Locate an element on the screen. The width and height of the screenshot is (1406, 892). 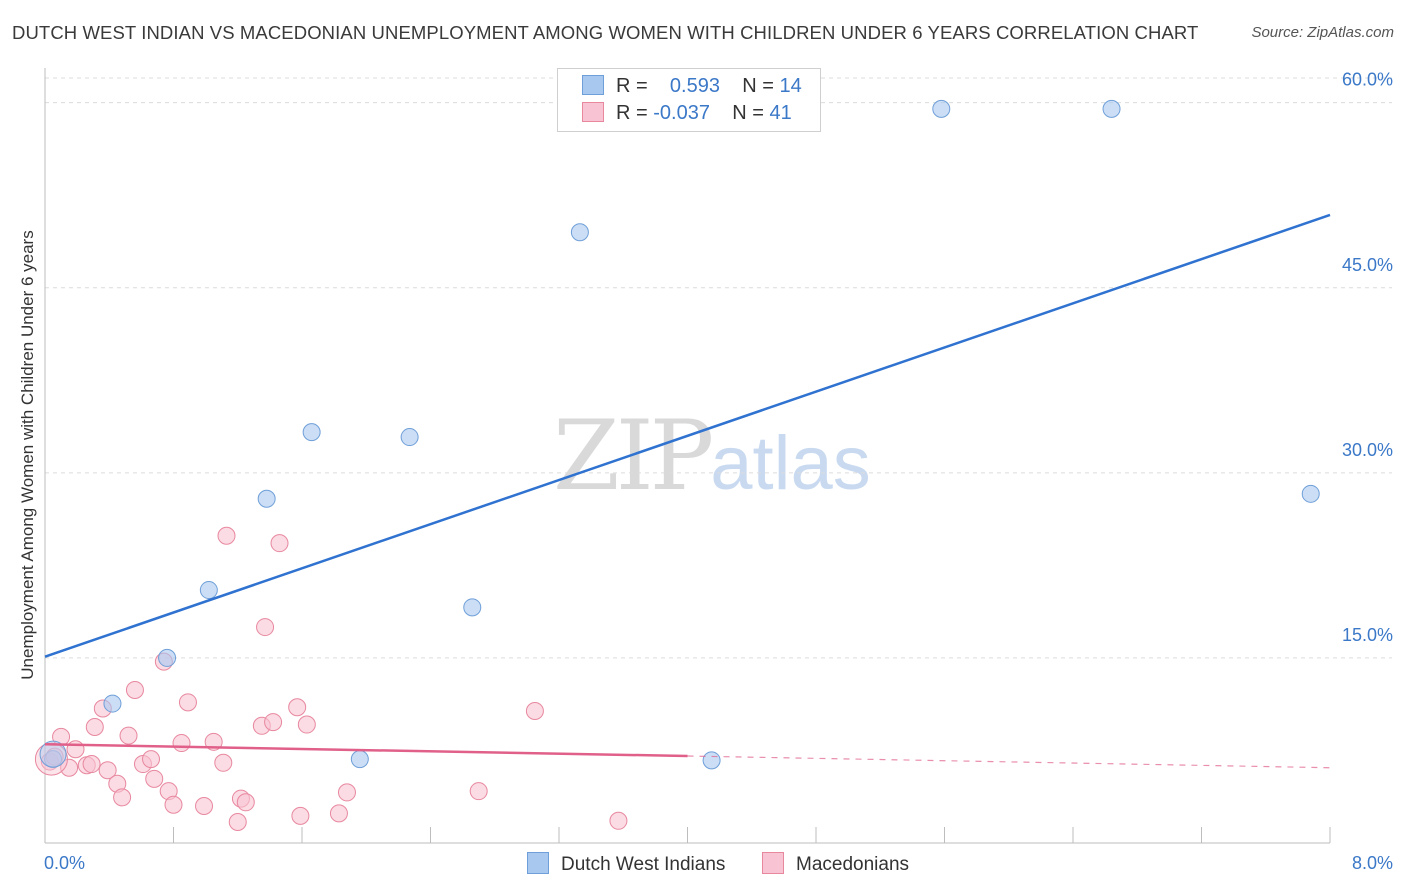
n-value-dutch: 14 is located at coordinates (790, 86).